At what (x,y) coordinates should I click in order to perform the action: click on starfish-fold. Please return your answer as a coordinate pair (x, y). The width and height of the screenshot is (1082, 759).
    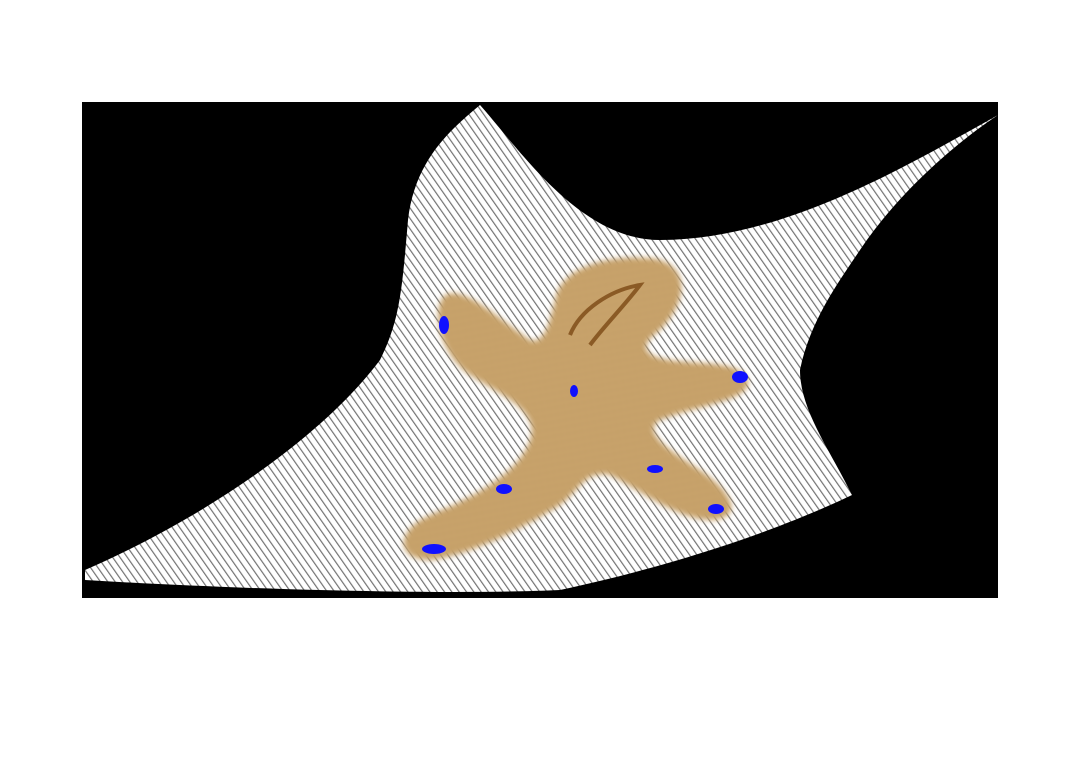
    Looking at the image, I should click on (606, 314).